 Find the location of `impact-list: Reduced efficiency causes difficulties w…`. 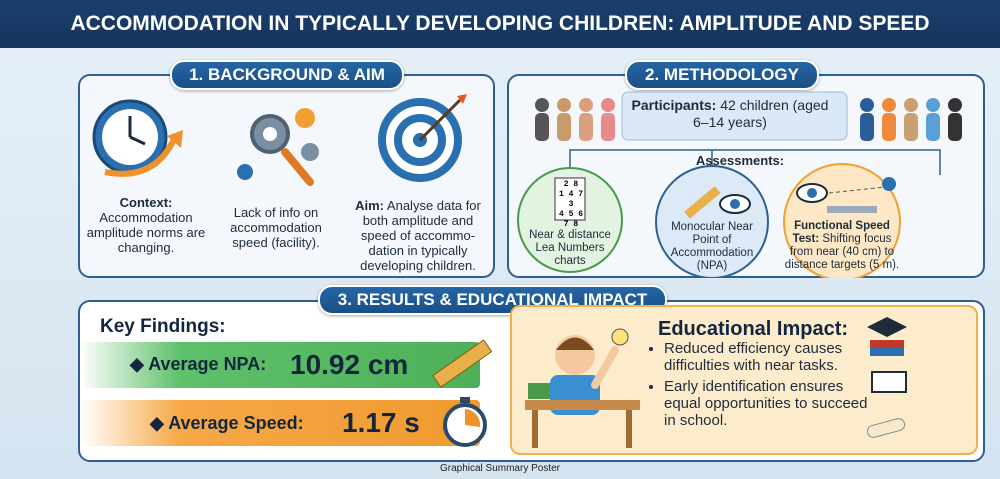

impact-list: Reduced efficiency causes difficulties w… is located at coordinates (763, 384).